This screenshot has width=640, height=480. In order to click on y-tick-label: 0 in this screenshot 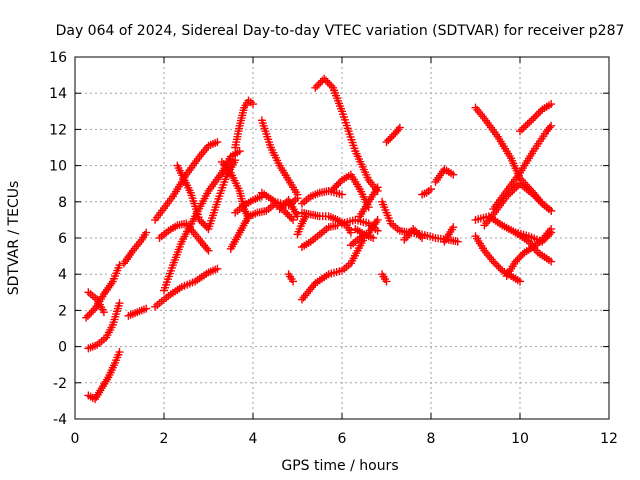, I will do `click(62, 348)`.